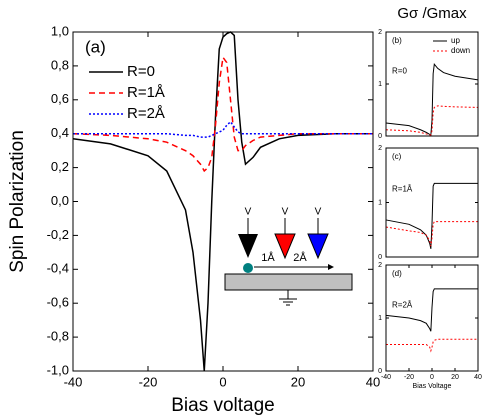 This screenshot has height=418, width=486. Describe the element at coordinates (432, 13) in the screenshot. I see `title: Gσ /Gmax` at that location.